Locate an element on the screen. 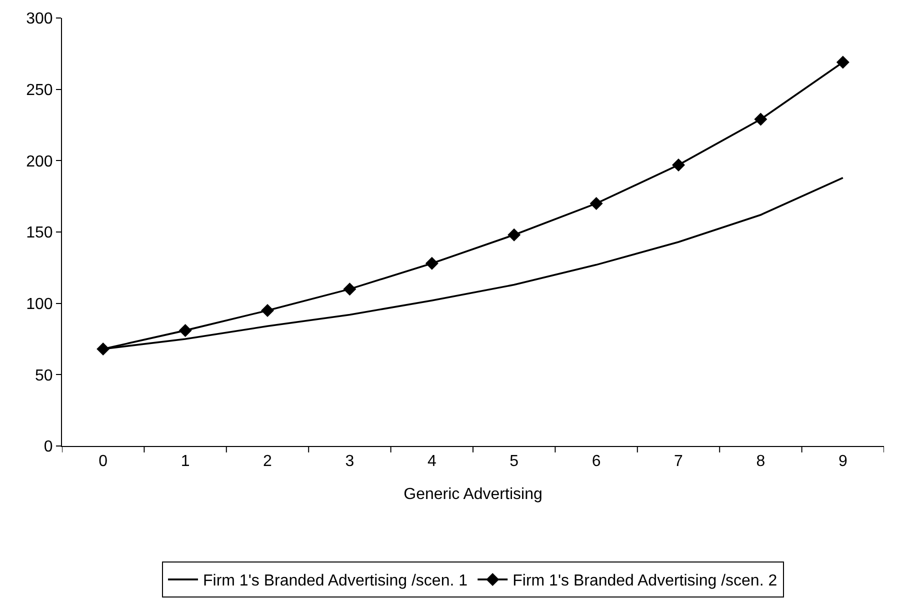  x-tick-label: 2 is located at coordinates (267, 461).